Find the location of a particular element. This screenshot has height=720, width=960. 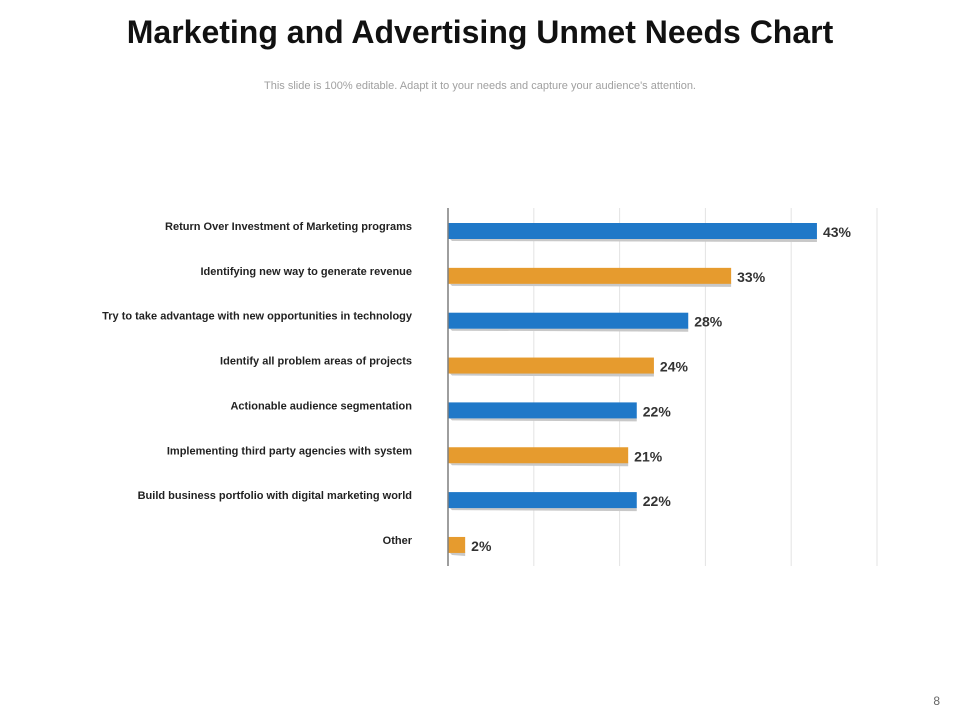

value-label: 2% is located at coordinates (481, 546).